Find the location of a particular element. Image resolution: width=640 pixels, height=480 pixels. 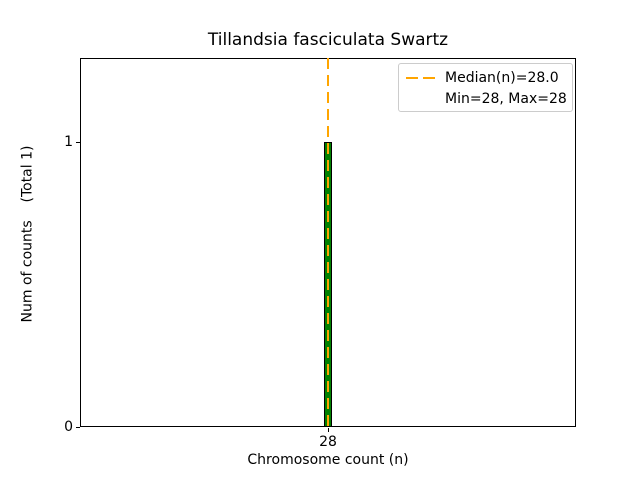

y-tick-label: 0 is located at coordinates (68, 427).